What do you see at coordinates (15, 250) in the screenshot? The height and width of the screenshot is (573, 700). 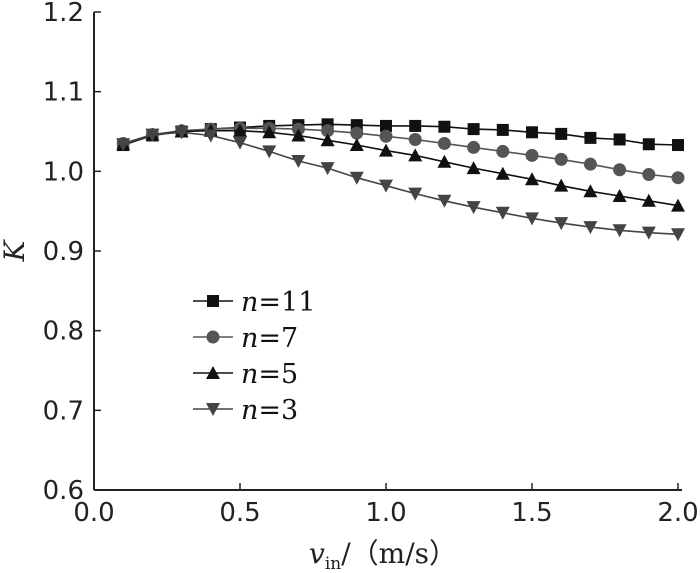 I see `y-axis-label: K` at bounding box center [15, 250].